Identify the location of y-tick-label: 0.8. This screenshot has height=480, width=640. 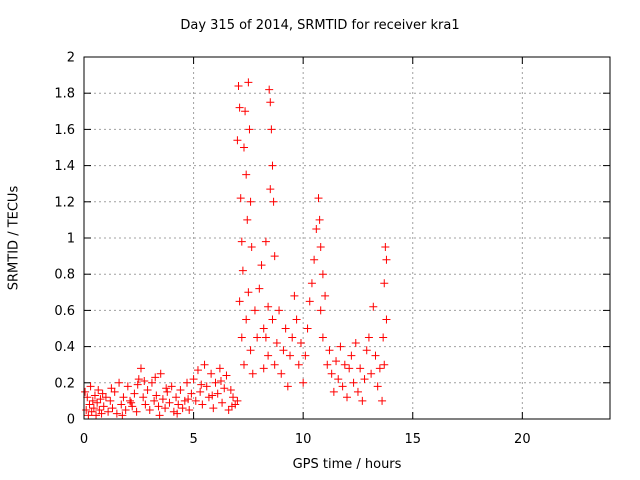
(64, 275).